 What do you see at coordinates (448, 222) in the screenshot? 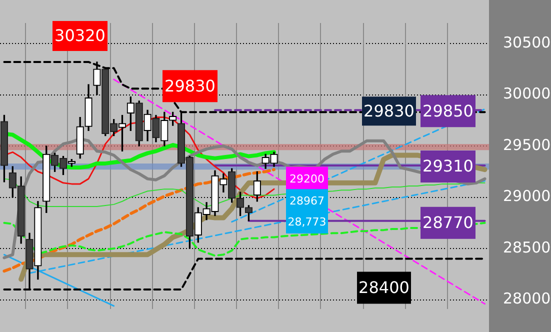
I see `annotation: 28770` at bounding box center [448, 222].